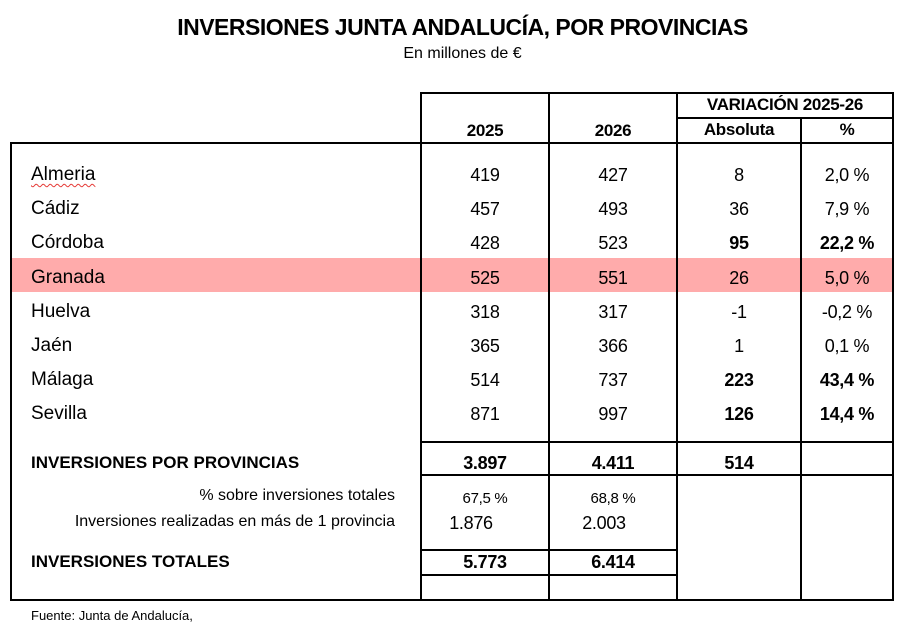  What do you see at coordinates (739, 129) in the screenshot?
I see `column-header-absolute: Absoluta` at bounding box center [739, 129].